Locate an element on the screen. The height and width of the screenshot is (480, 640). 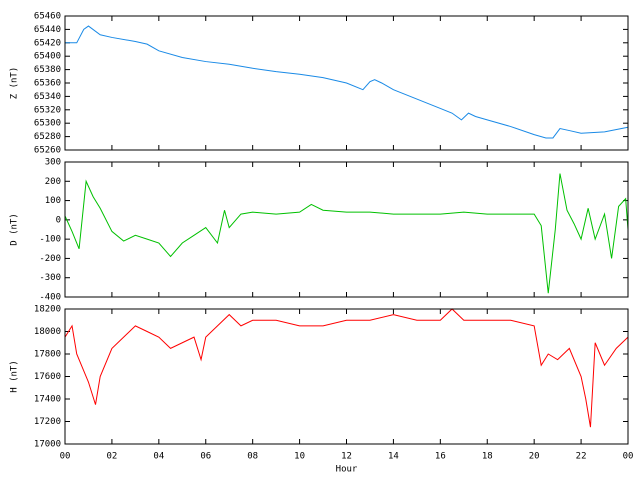
y-tick-label: -200 is located at coordinates (50, 259).